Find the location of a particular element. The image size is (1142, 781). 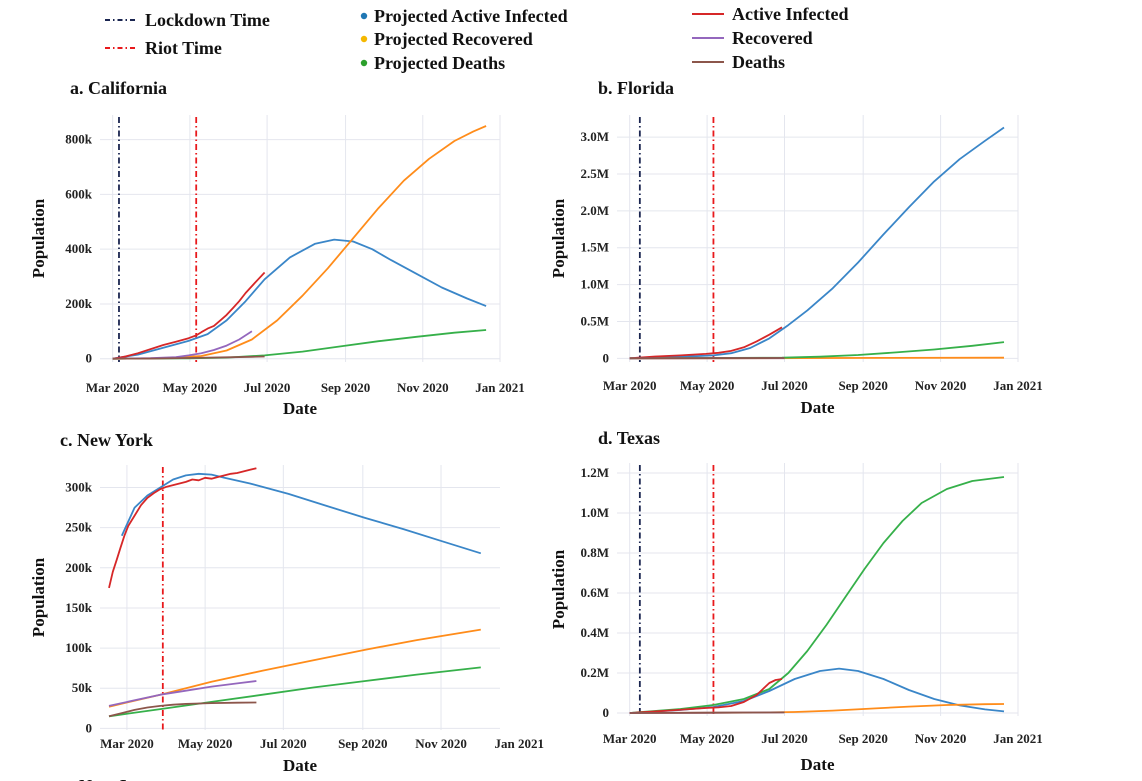

legend-label-deaths: Deaths is located at coordinates (758, 62).